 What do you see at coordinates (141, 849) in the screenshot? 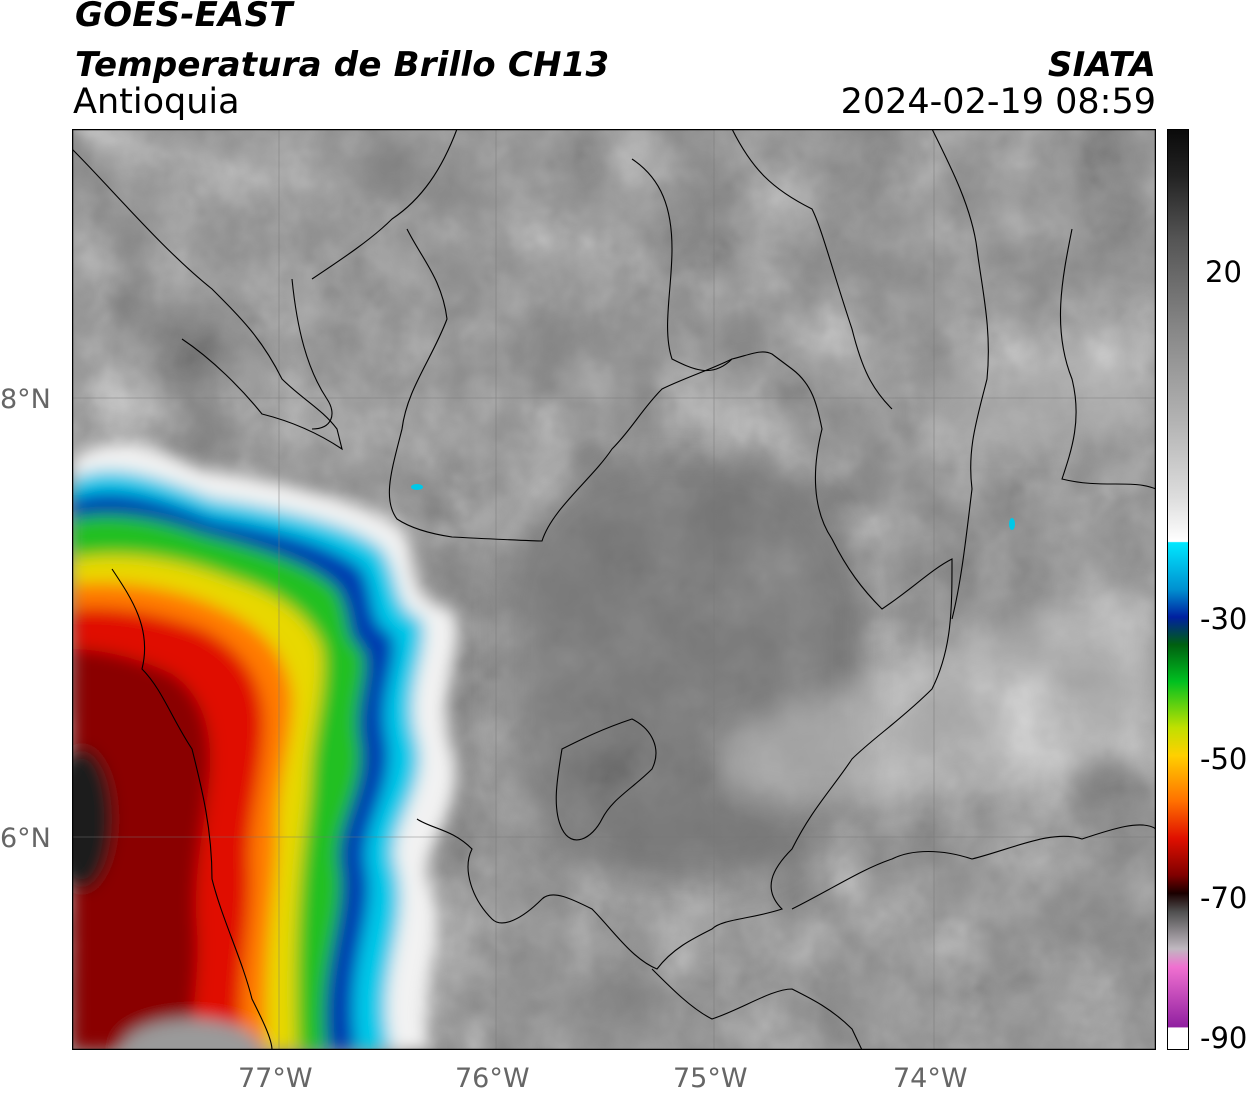
I see `storm-dark-red-core` at bounding box center [141, 849].